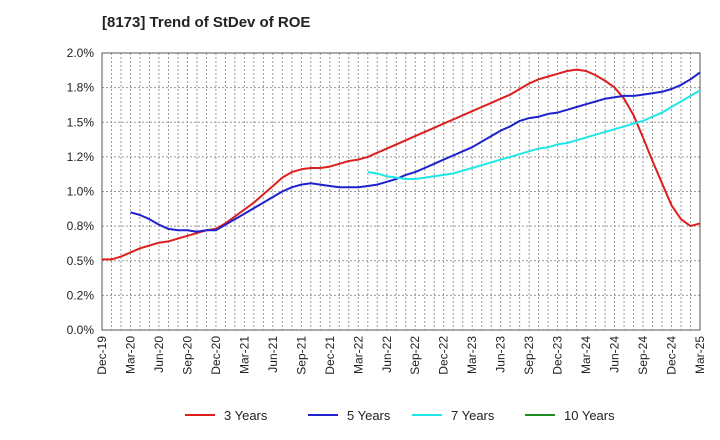 The height and width of the screenshot is (440, 720). I want to click on x-tick-label: Mar-21, so click(244, 355).